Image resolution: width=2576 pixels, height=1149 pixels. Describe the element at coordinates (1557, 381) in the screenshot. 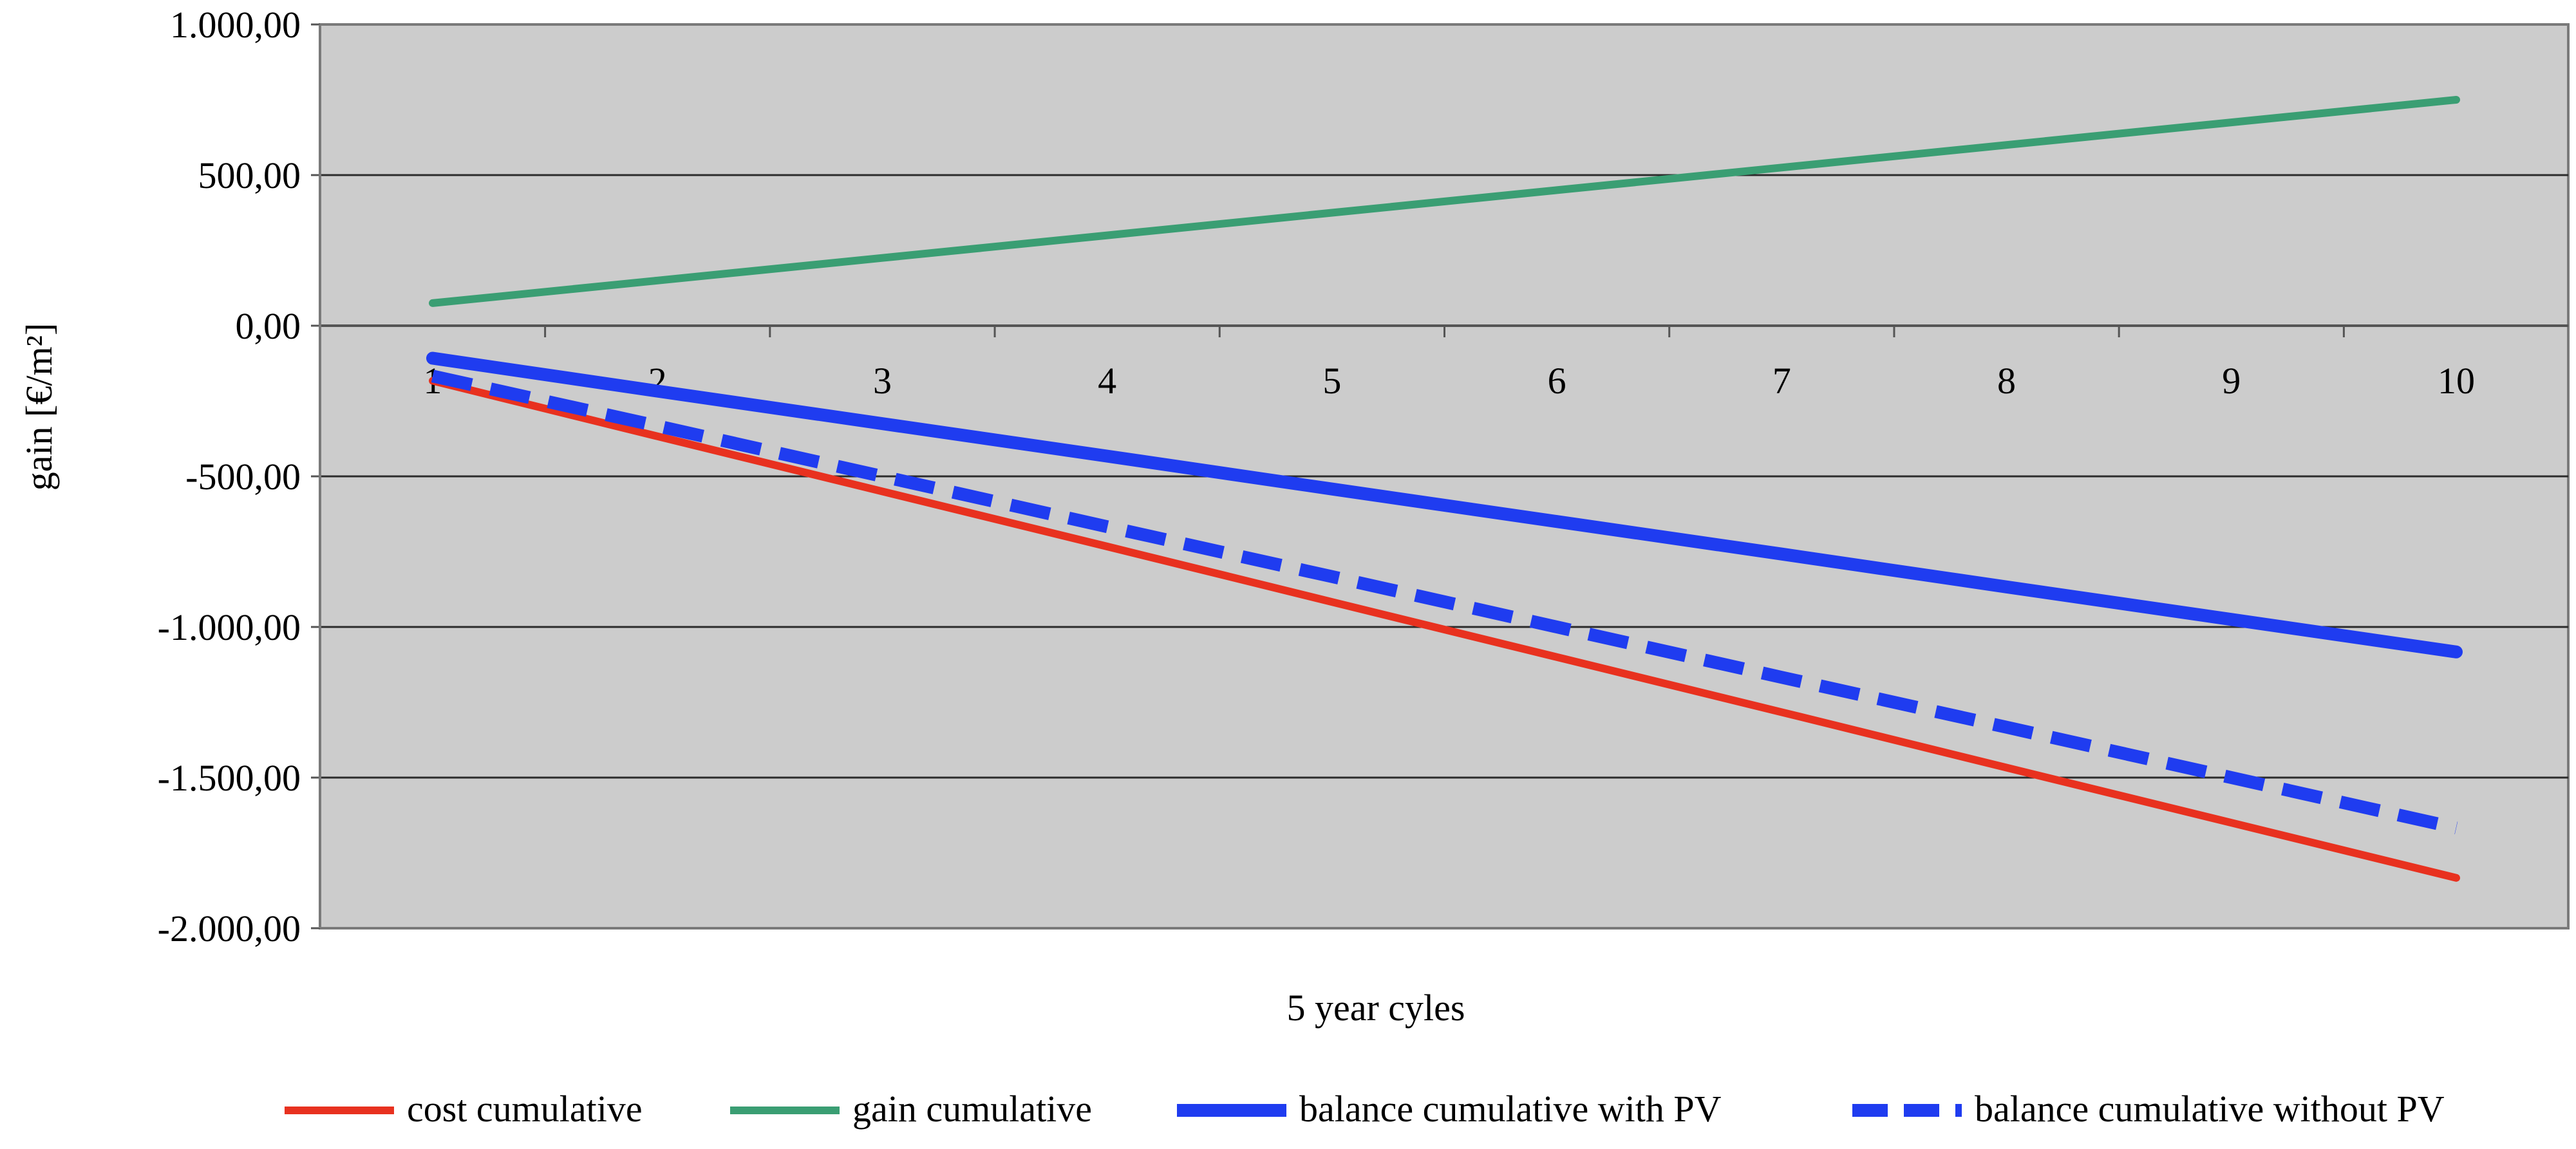

I see `x-tick-label: 6` at that location.